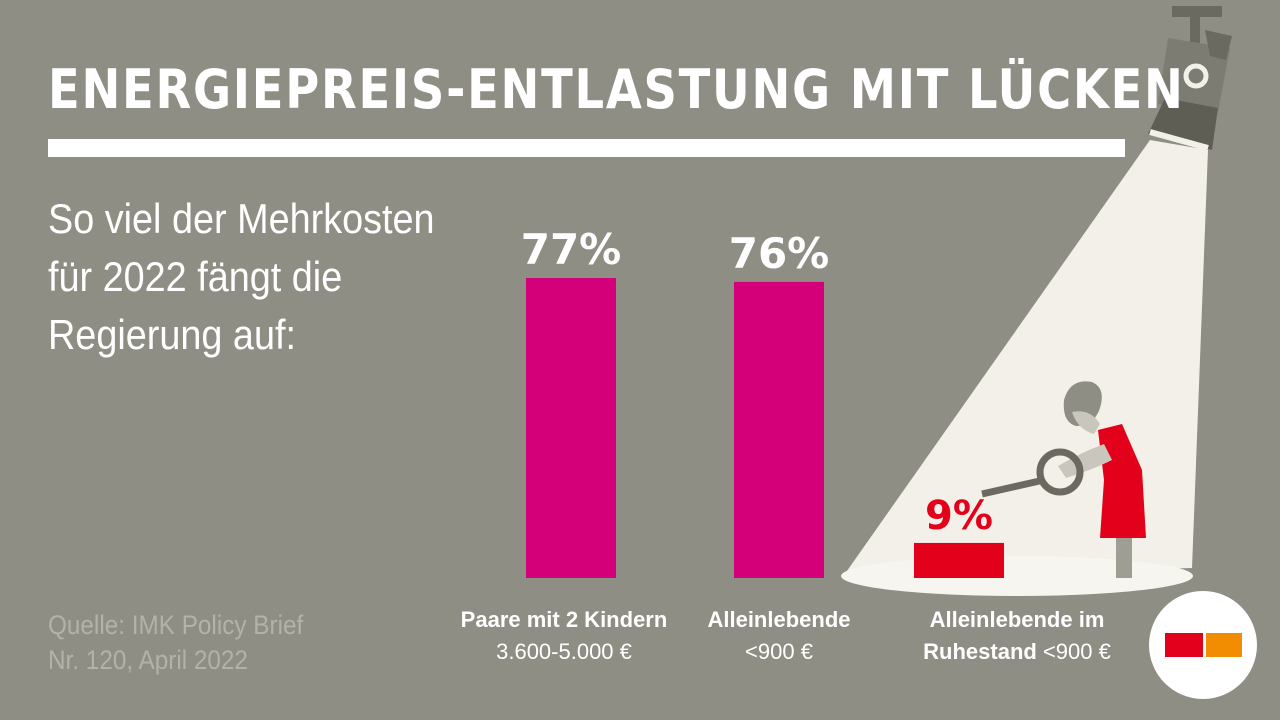 Image resolution: width=1280 pixels, height=720 pixels. Describe the element at coordinates (959, 516) in the screenshot. I see `value-label-retirees: 9%` at that location.